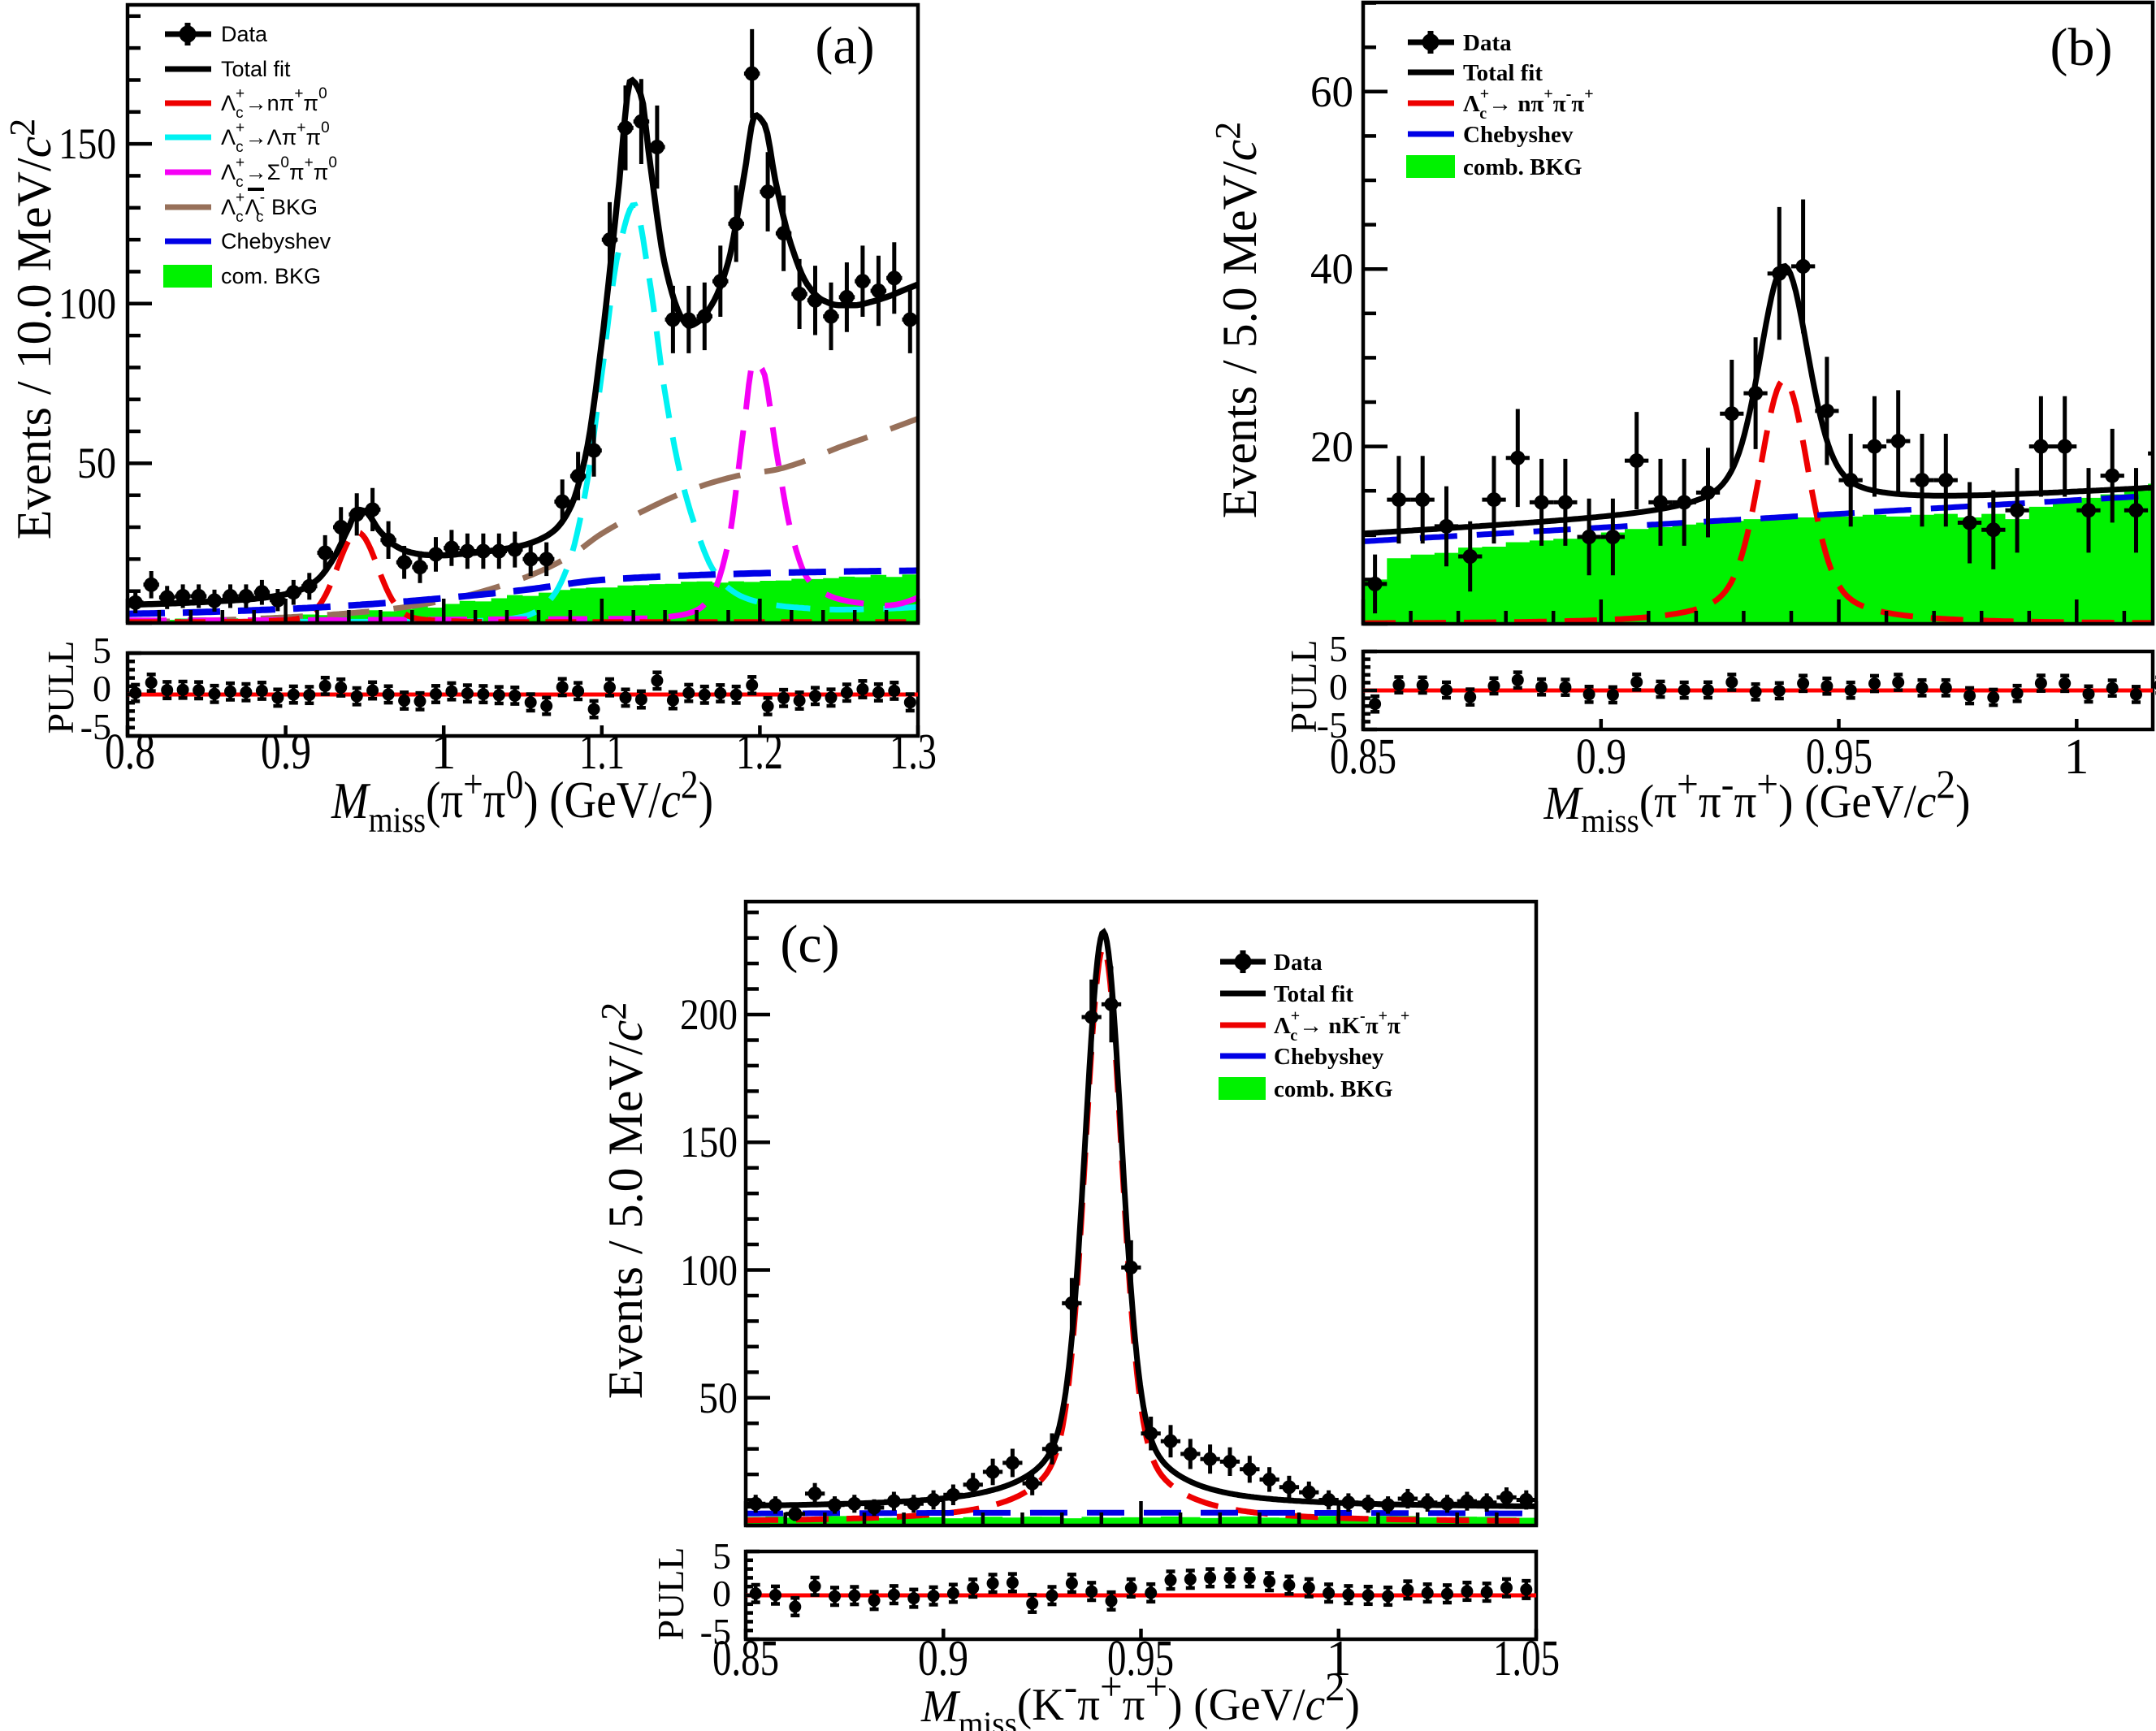  What do you see at coordinates (709, 1014) in the screenshot?
I see `svg-text: 200` at bounding box center [709, 1014].